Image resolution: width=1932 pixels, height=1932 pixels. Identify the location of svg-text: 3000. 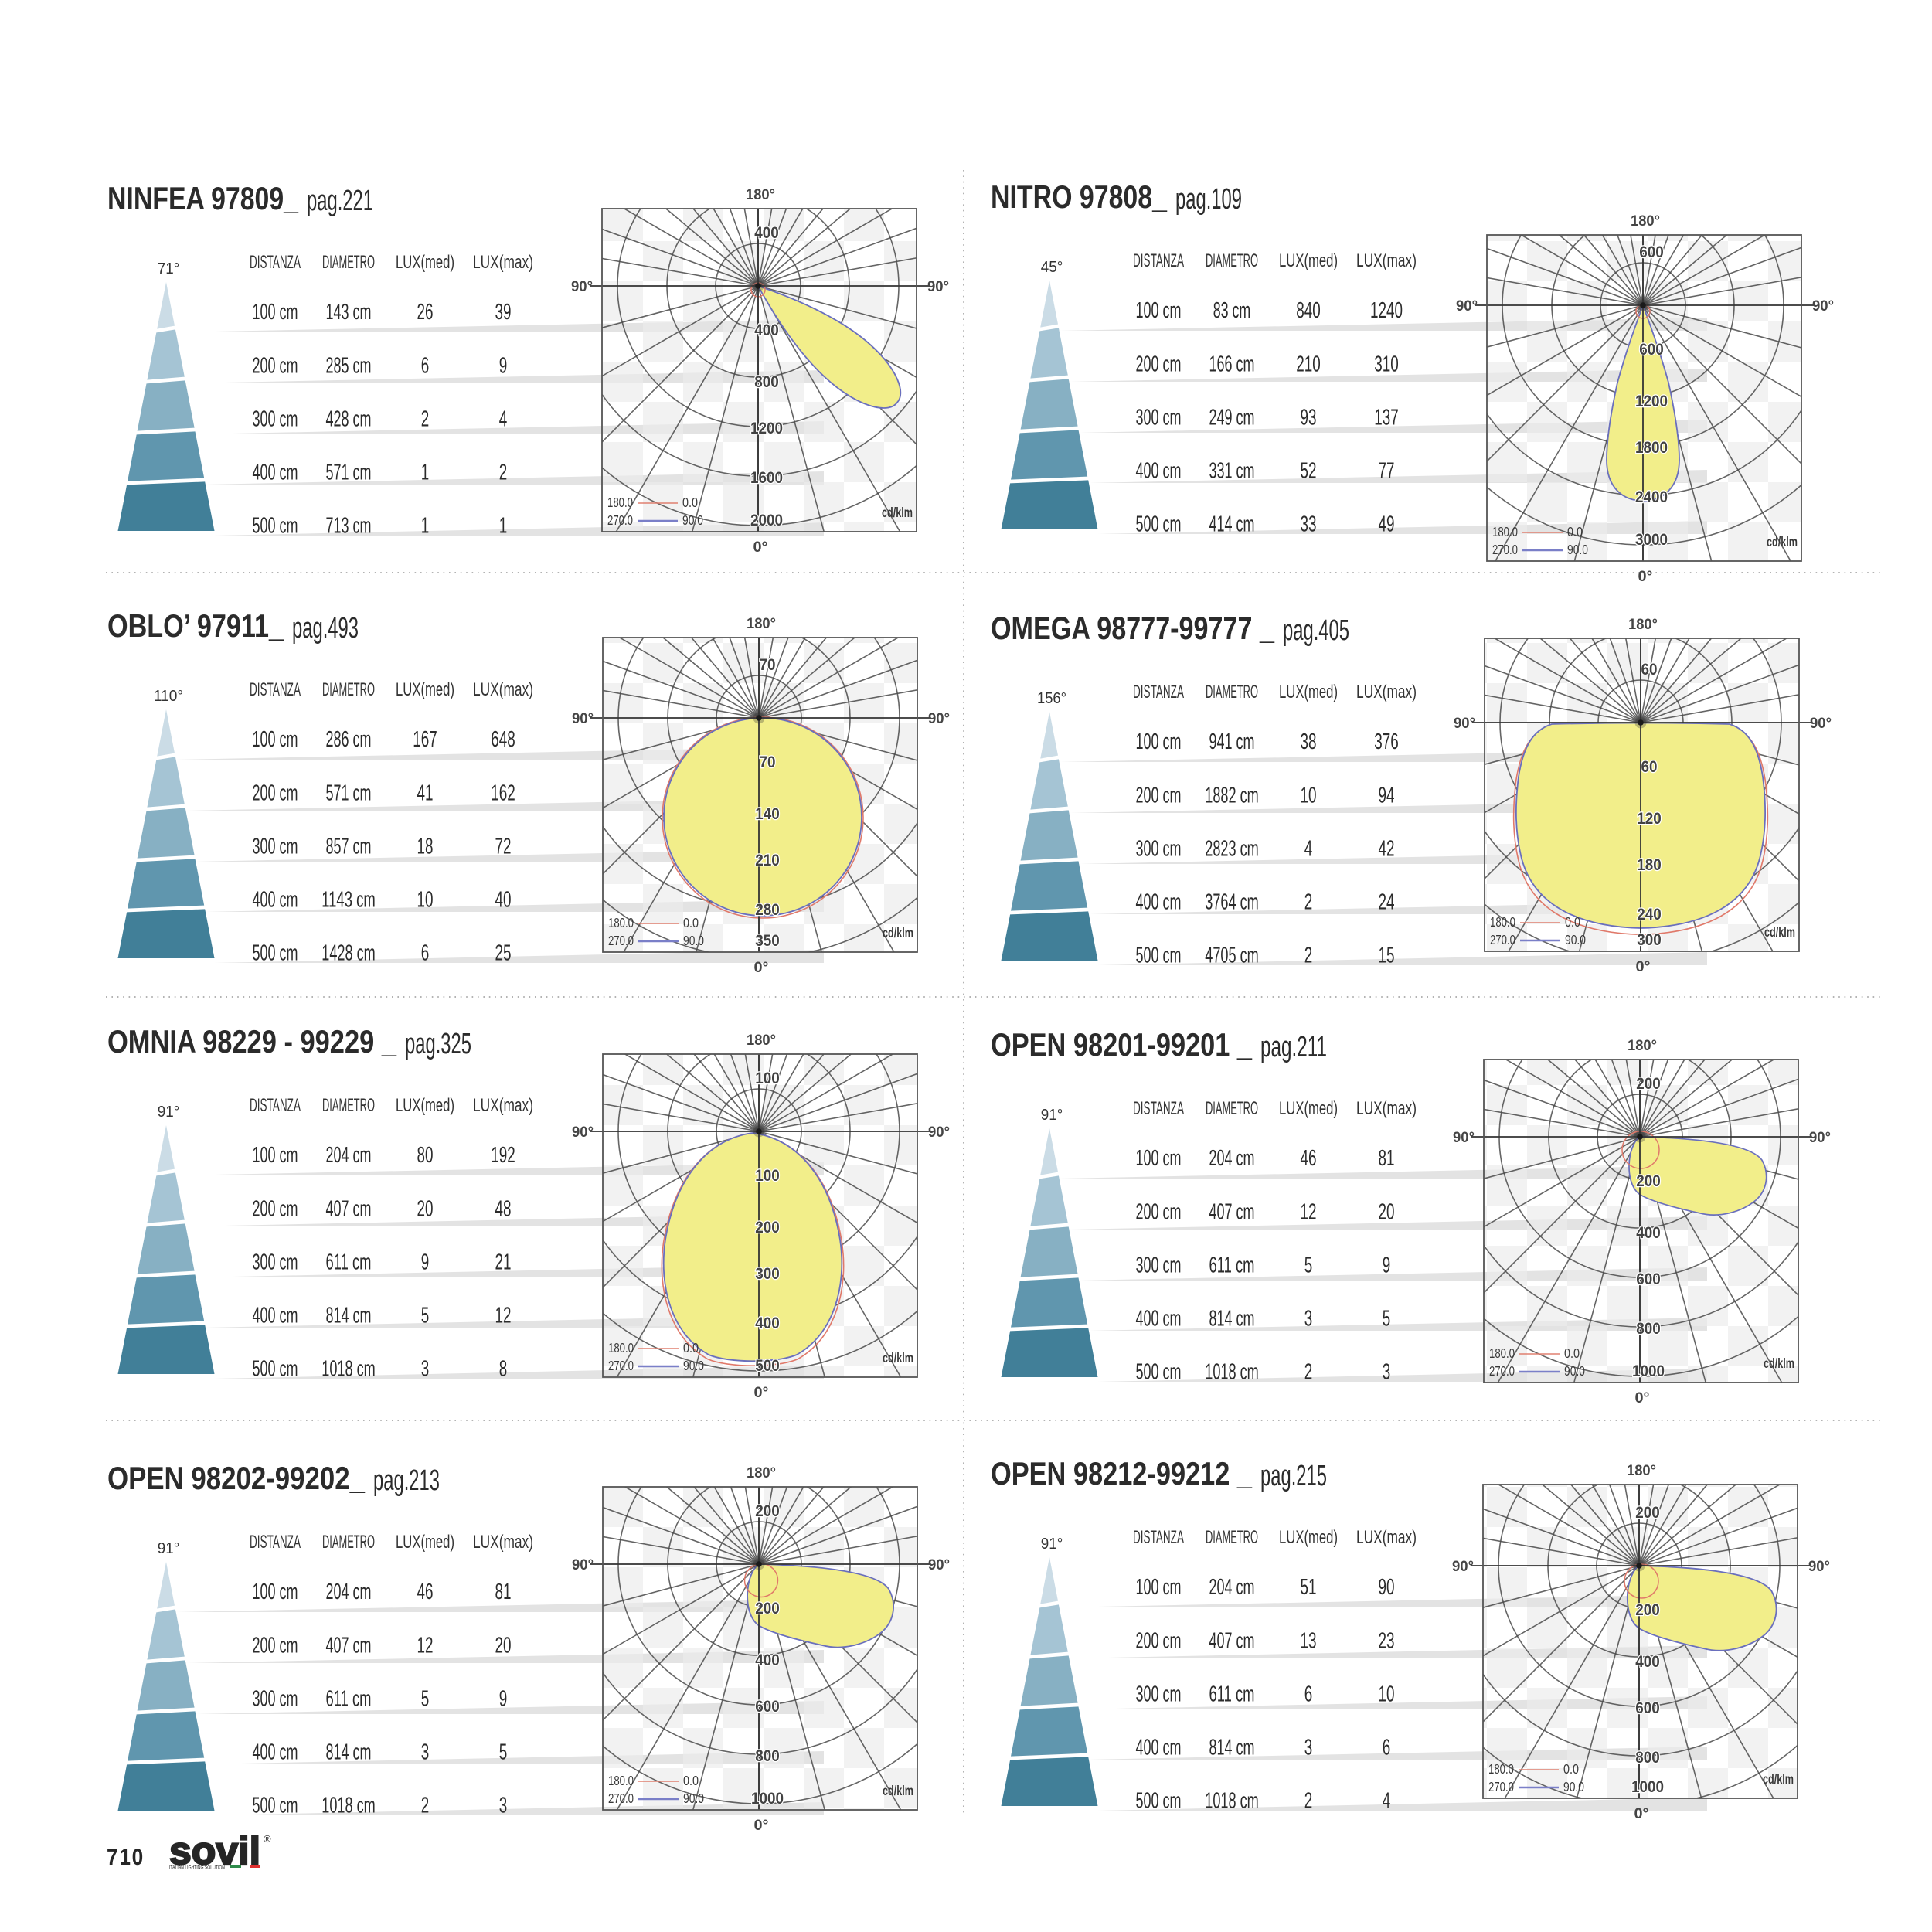
(1652, 540).